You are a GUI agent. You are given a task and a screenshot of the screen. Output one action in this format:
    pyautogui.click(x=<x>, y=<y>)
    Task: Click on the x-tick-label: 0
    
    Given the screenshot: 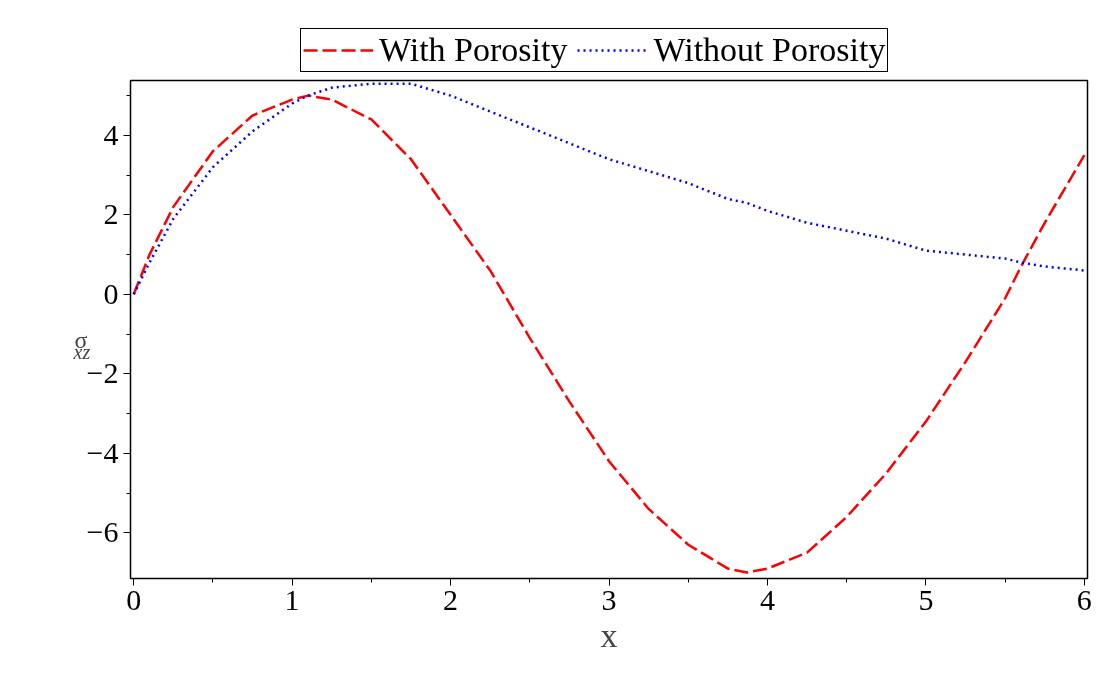 What is the action you would take?
    pyautogui.click(x=134, y=599)
    